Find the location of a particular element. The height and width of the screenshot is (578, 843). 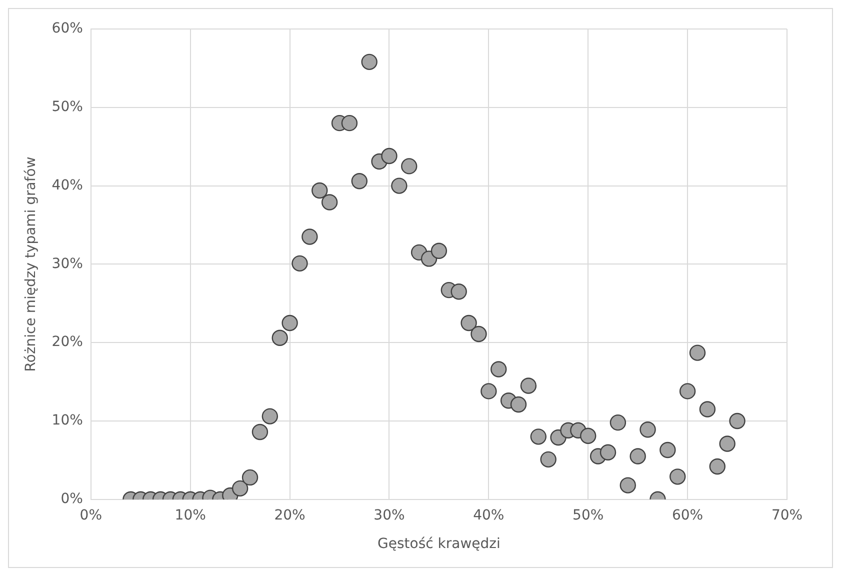

x-tick-label: 20% is located at coordinates (290, 515).